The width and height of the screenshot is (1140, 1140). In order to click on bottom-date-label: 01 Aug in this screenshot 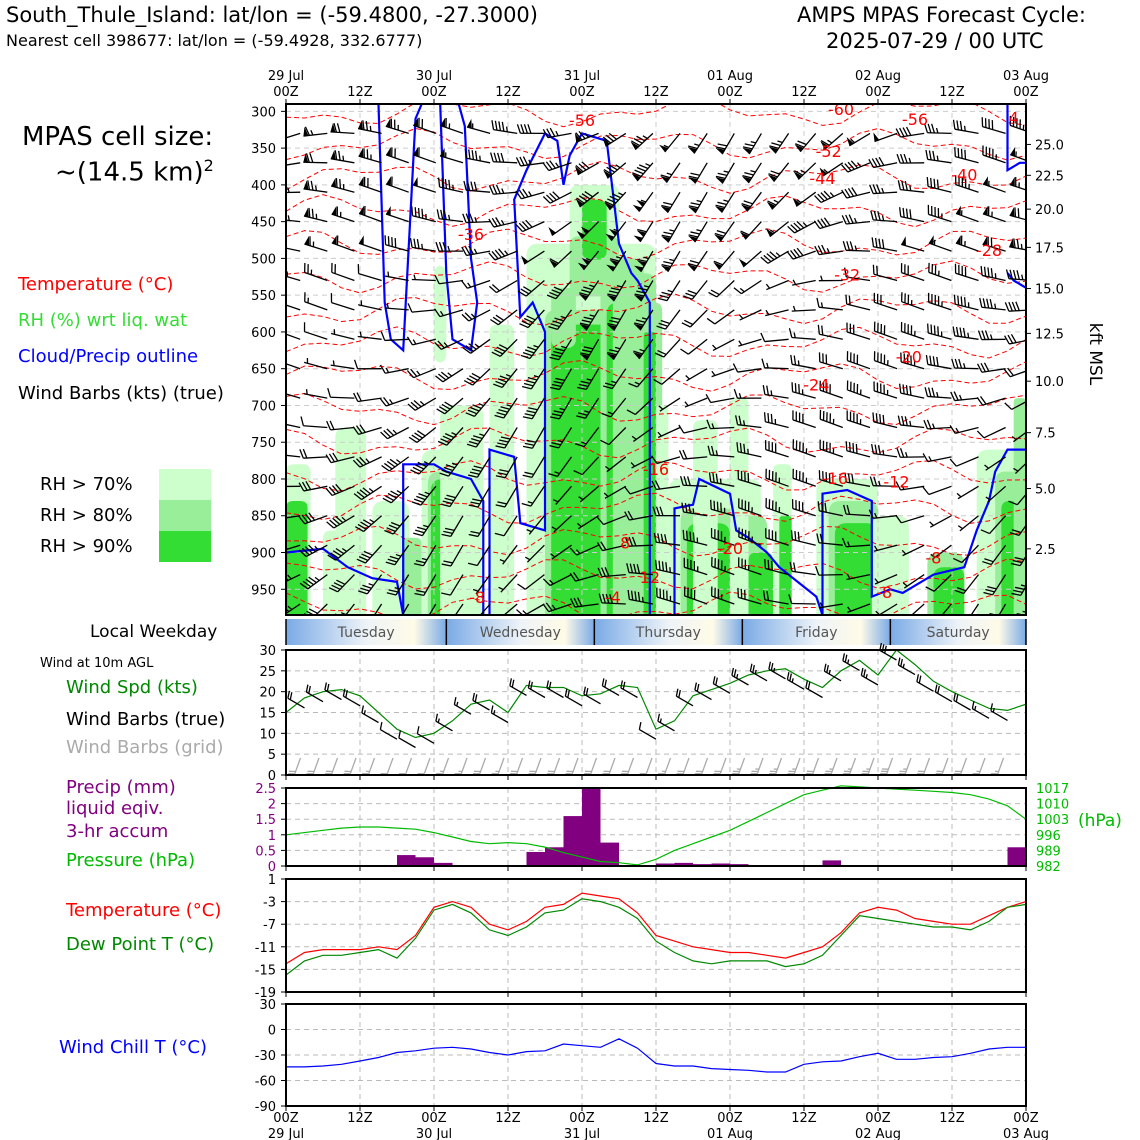, I will do `click(730, 1133)`.